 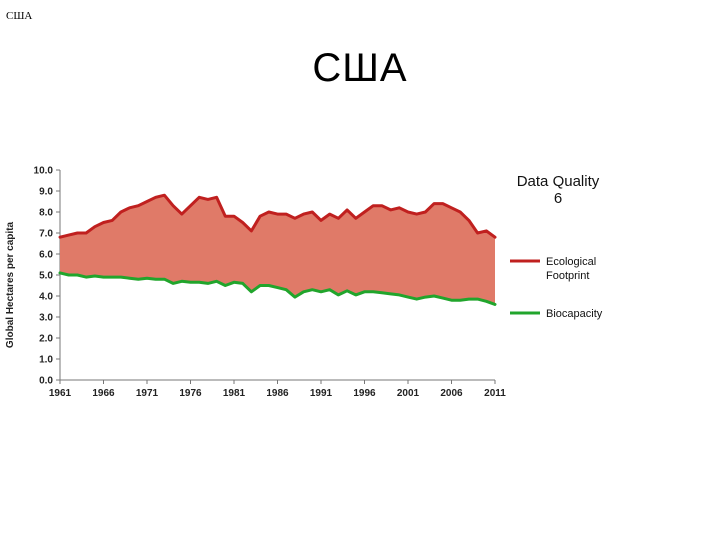 I want to click on y-tick-label: 7.0, so click(x=46, y=234).